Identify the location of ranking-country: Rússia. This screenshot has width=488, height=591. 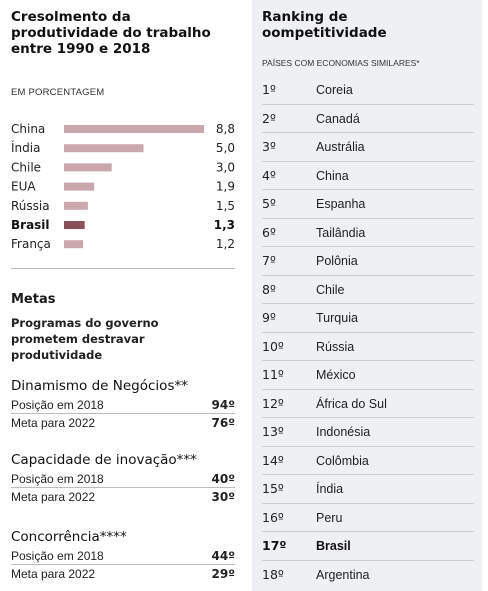
(335, 346).